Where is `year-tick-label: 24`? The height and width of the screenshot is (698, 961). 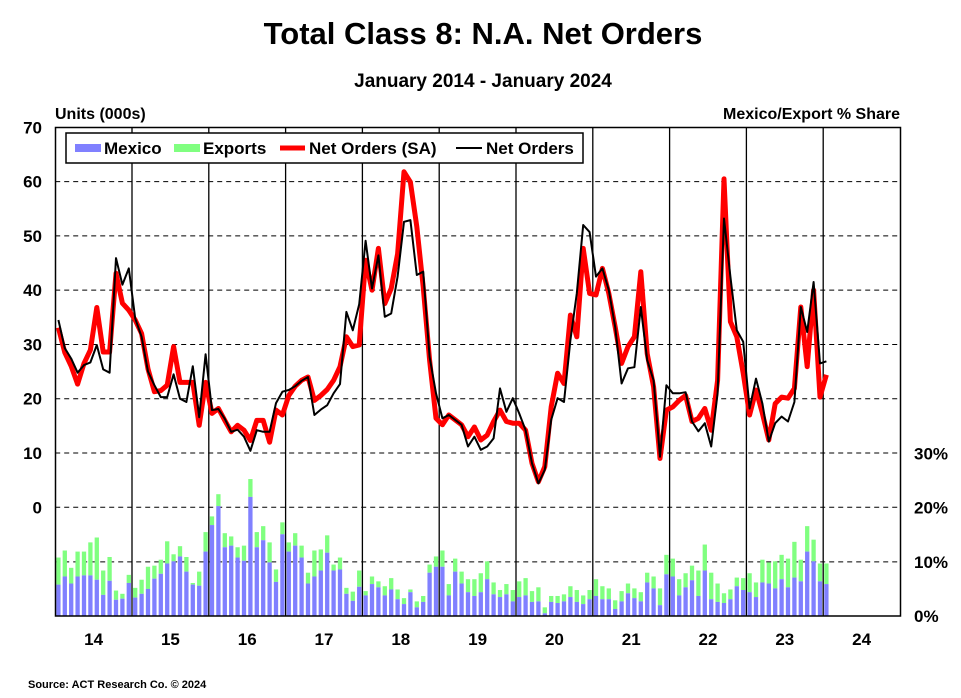 year-tick-label: 24 is located at coordinates (861, 639).